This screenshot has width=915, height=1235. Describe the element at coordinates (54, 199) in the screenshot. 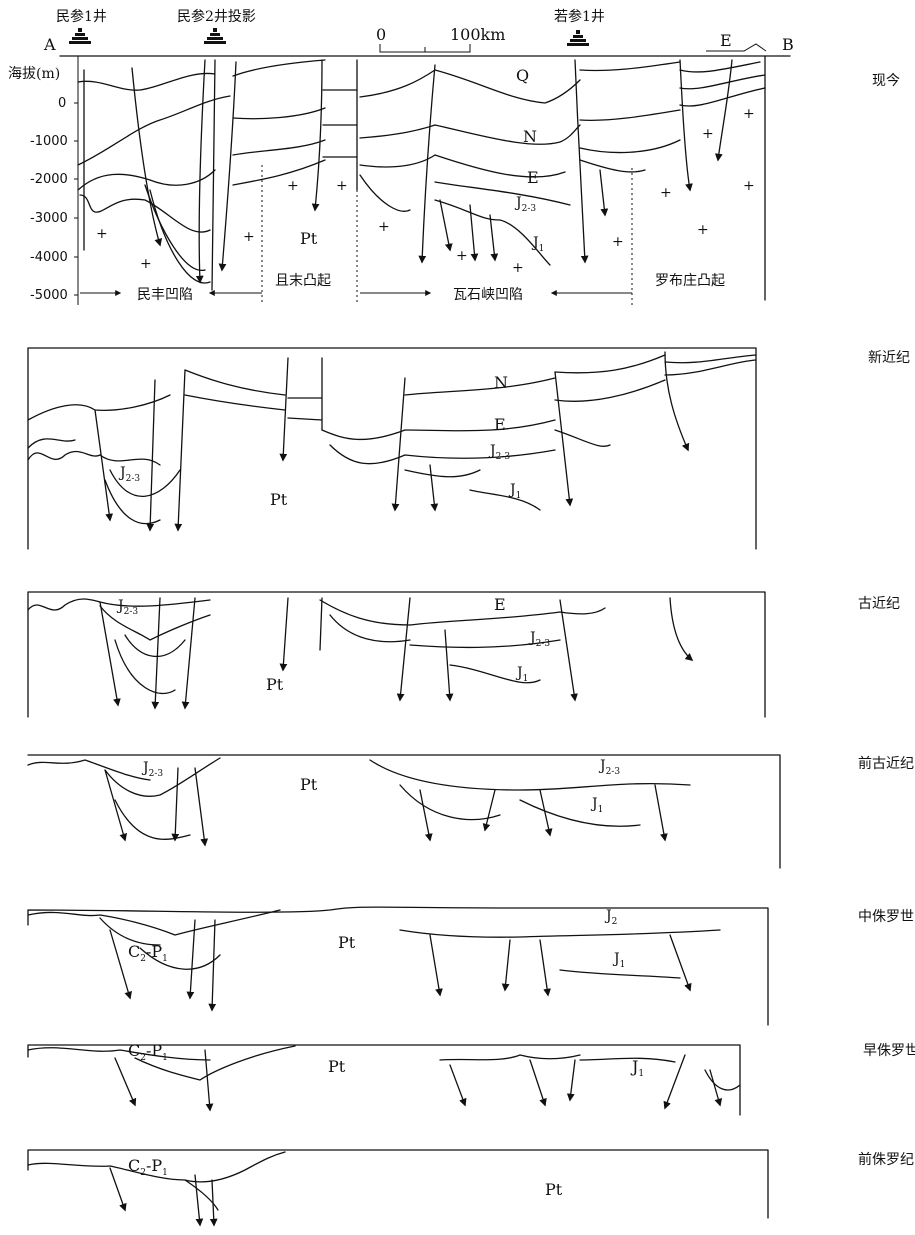

I see `y-ticks: 0 -1000 -2000 -3000 -4000 -5000` at that location.